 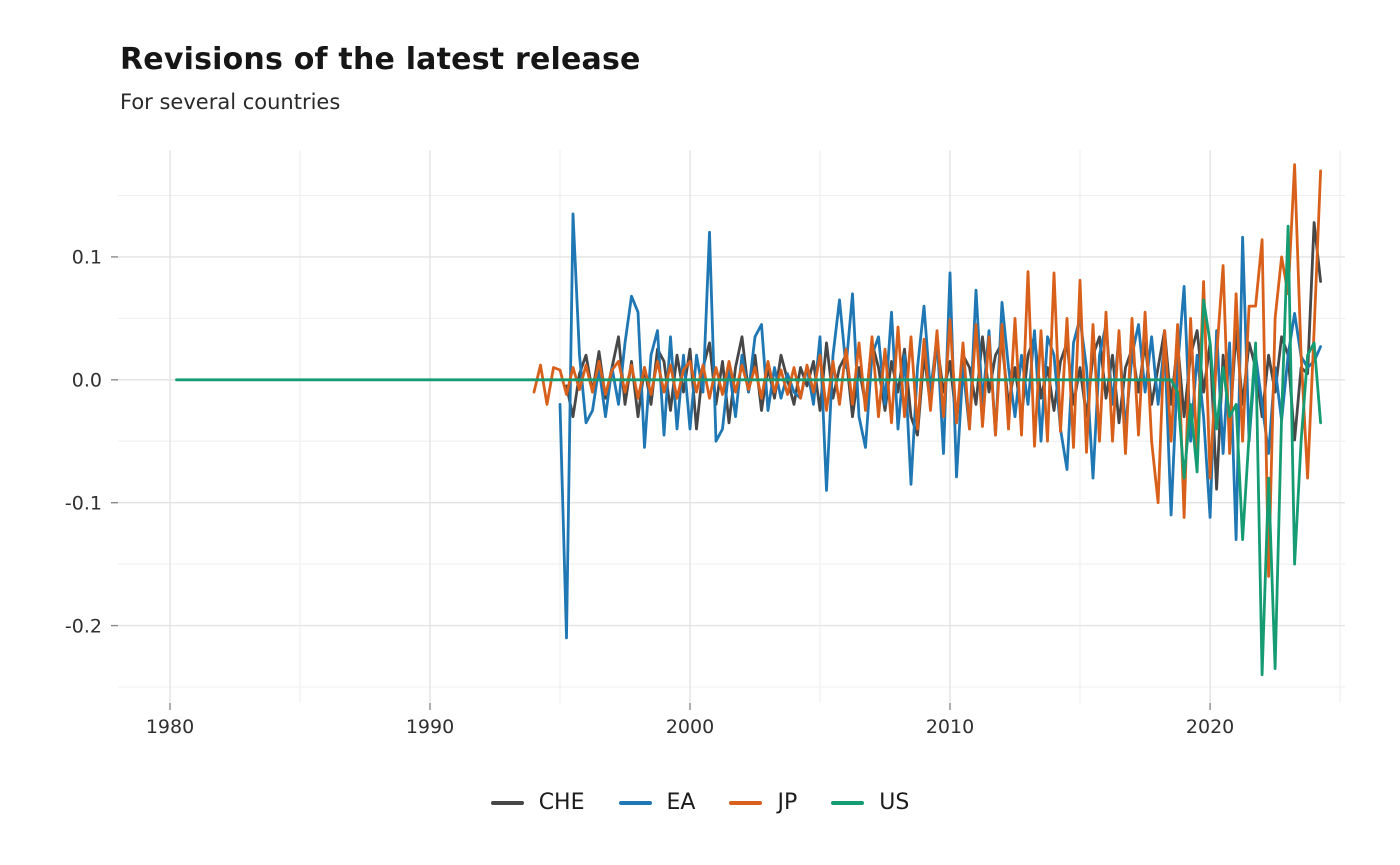 What do you see at coordinates (787, 802) in the screenshot?
I see `legend-label-jp: JP` at bounding box center [787, 802].